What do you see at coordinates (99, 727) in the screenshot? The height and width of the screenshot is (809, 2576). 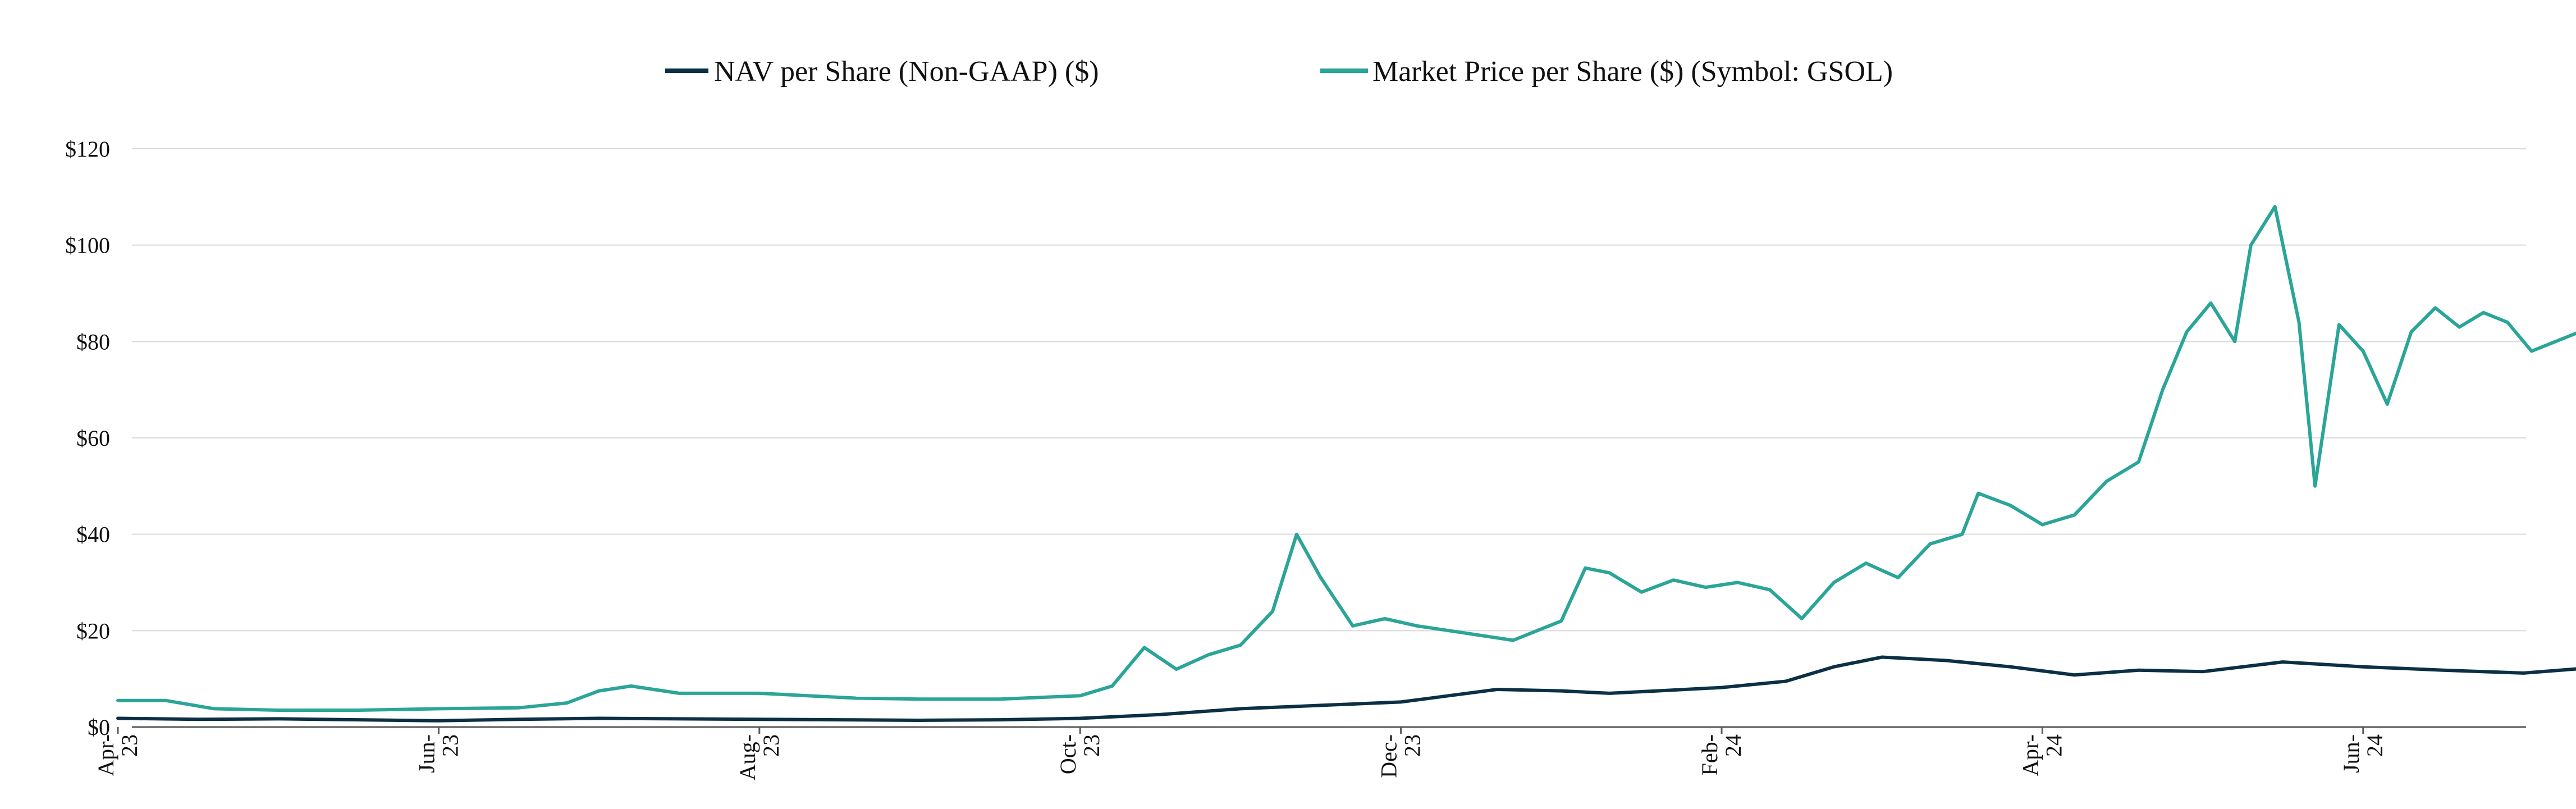 I see `y-tick-label: $0` at bounding box center [99, 727].